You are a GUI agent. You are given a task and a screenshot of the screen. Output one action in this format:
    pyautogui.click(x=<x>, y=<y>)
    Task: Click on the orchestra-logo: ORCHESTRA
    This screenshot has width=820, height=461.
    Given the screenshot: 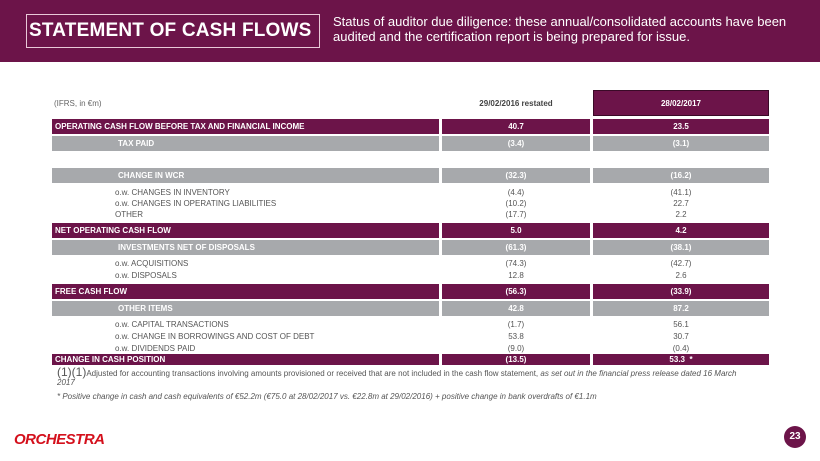 What is the action you would take?
    pyautogui.click(x=59, y=439)
    